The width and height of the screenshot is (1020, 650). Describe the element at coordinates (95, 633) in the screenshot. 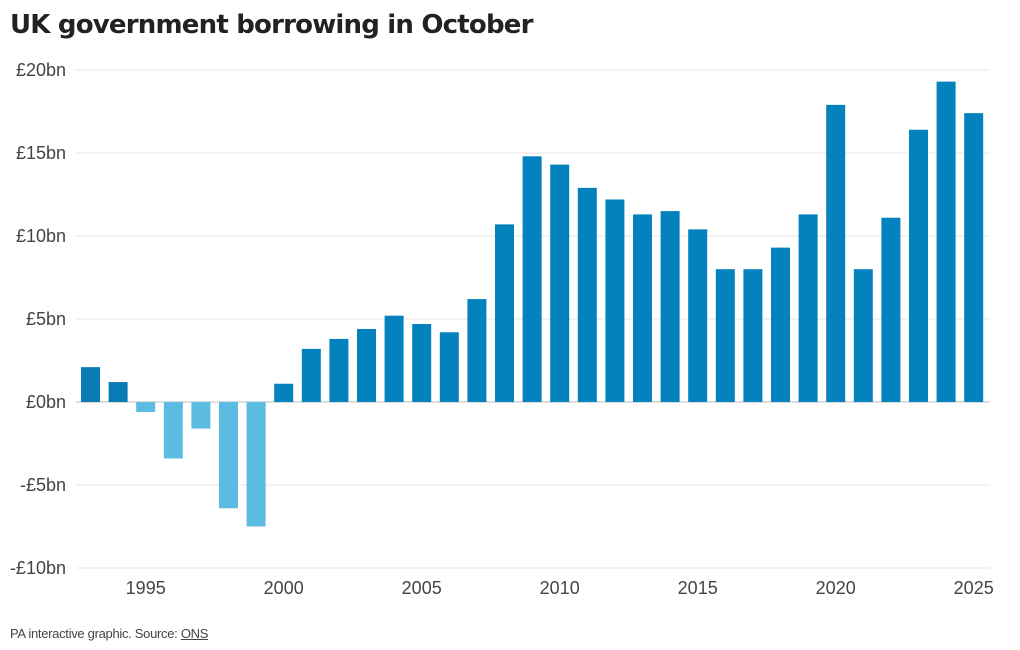

I see `footer-source-text: PA interactive graphic. Source:` at that location.